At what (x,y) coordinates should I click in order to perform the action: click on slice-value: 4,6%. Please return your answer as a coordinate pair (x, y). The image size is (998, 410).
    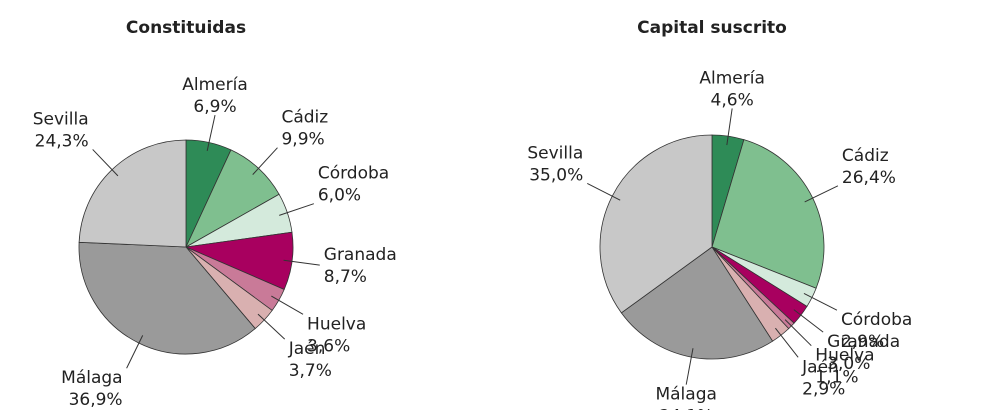
    Looking at the image, I should click on (732, 100).